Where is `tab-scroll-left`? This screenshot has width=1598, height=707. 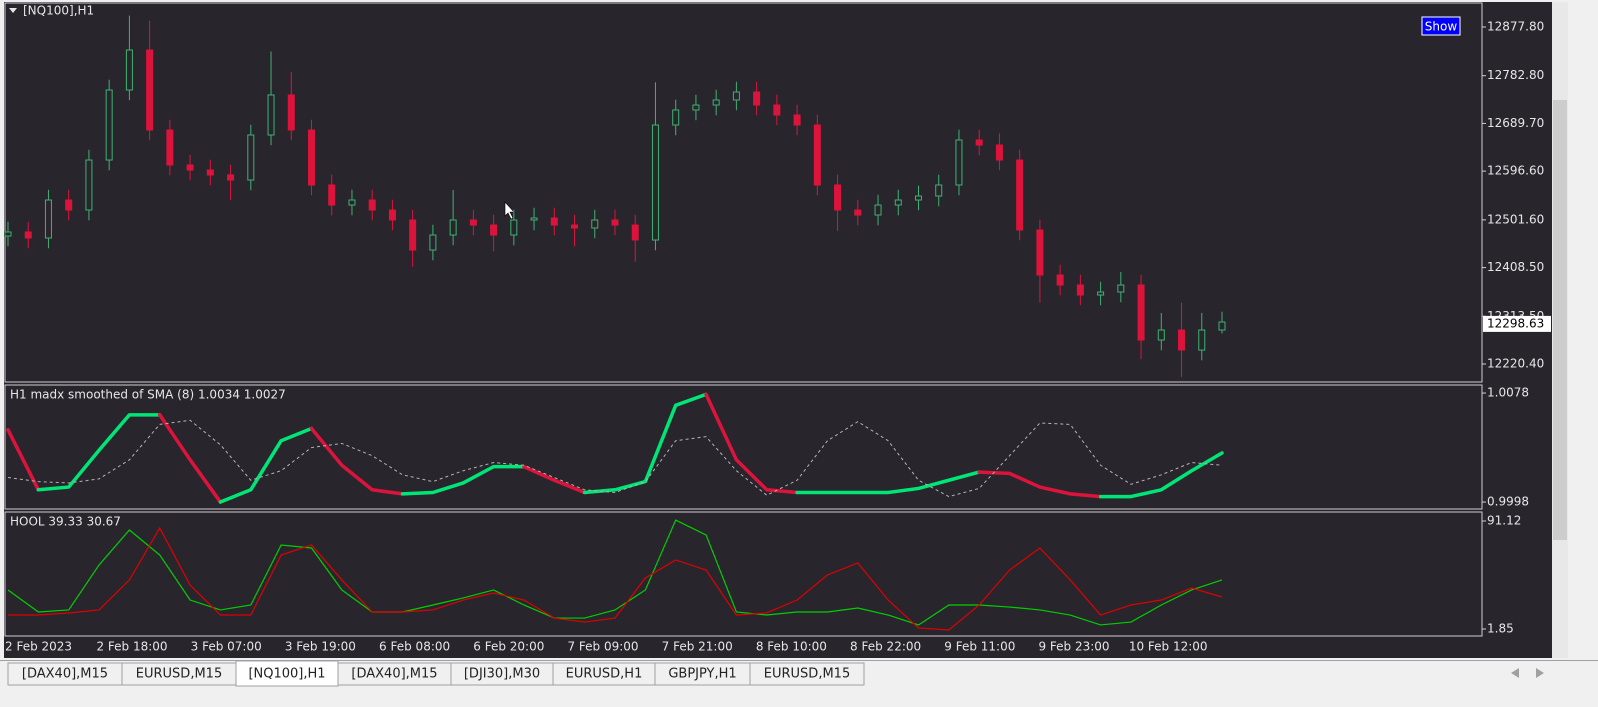
tab-scroll-left is located at coordinates (1515, 673).